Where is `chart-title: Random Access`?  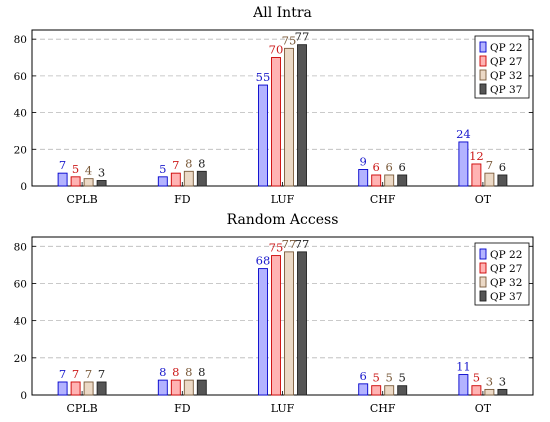 chart-title: Random Access is located at coordinates (283, 220).